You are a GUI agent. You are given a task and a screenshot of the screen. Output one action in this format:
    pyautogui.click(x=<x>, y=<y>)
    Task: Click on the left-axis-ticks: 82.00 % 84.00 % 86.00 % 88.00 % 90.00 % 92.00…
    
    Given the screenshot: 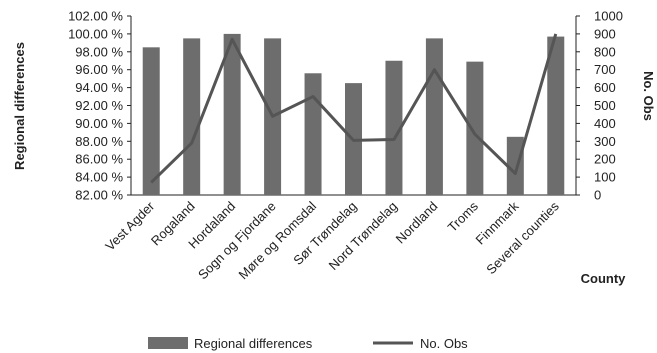 What is the action you would take?
    pyautogui.click(x=99, y=106)
    